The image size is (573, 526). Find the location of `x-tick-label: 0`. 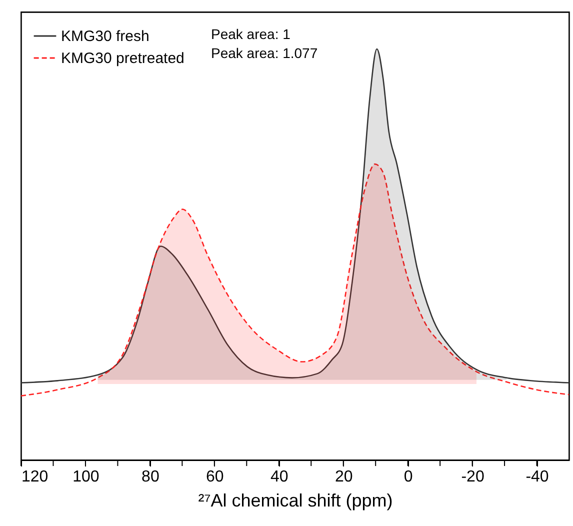

x-tick-label: 0 is located at coordinates (408, 477).